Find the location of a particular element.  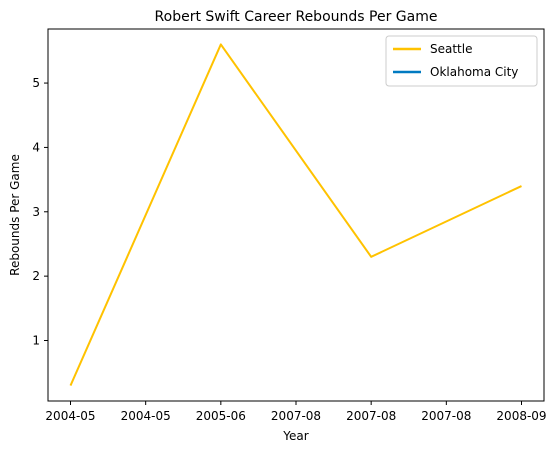

y-tick-label: 2 is located at coordinates (36, 276).